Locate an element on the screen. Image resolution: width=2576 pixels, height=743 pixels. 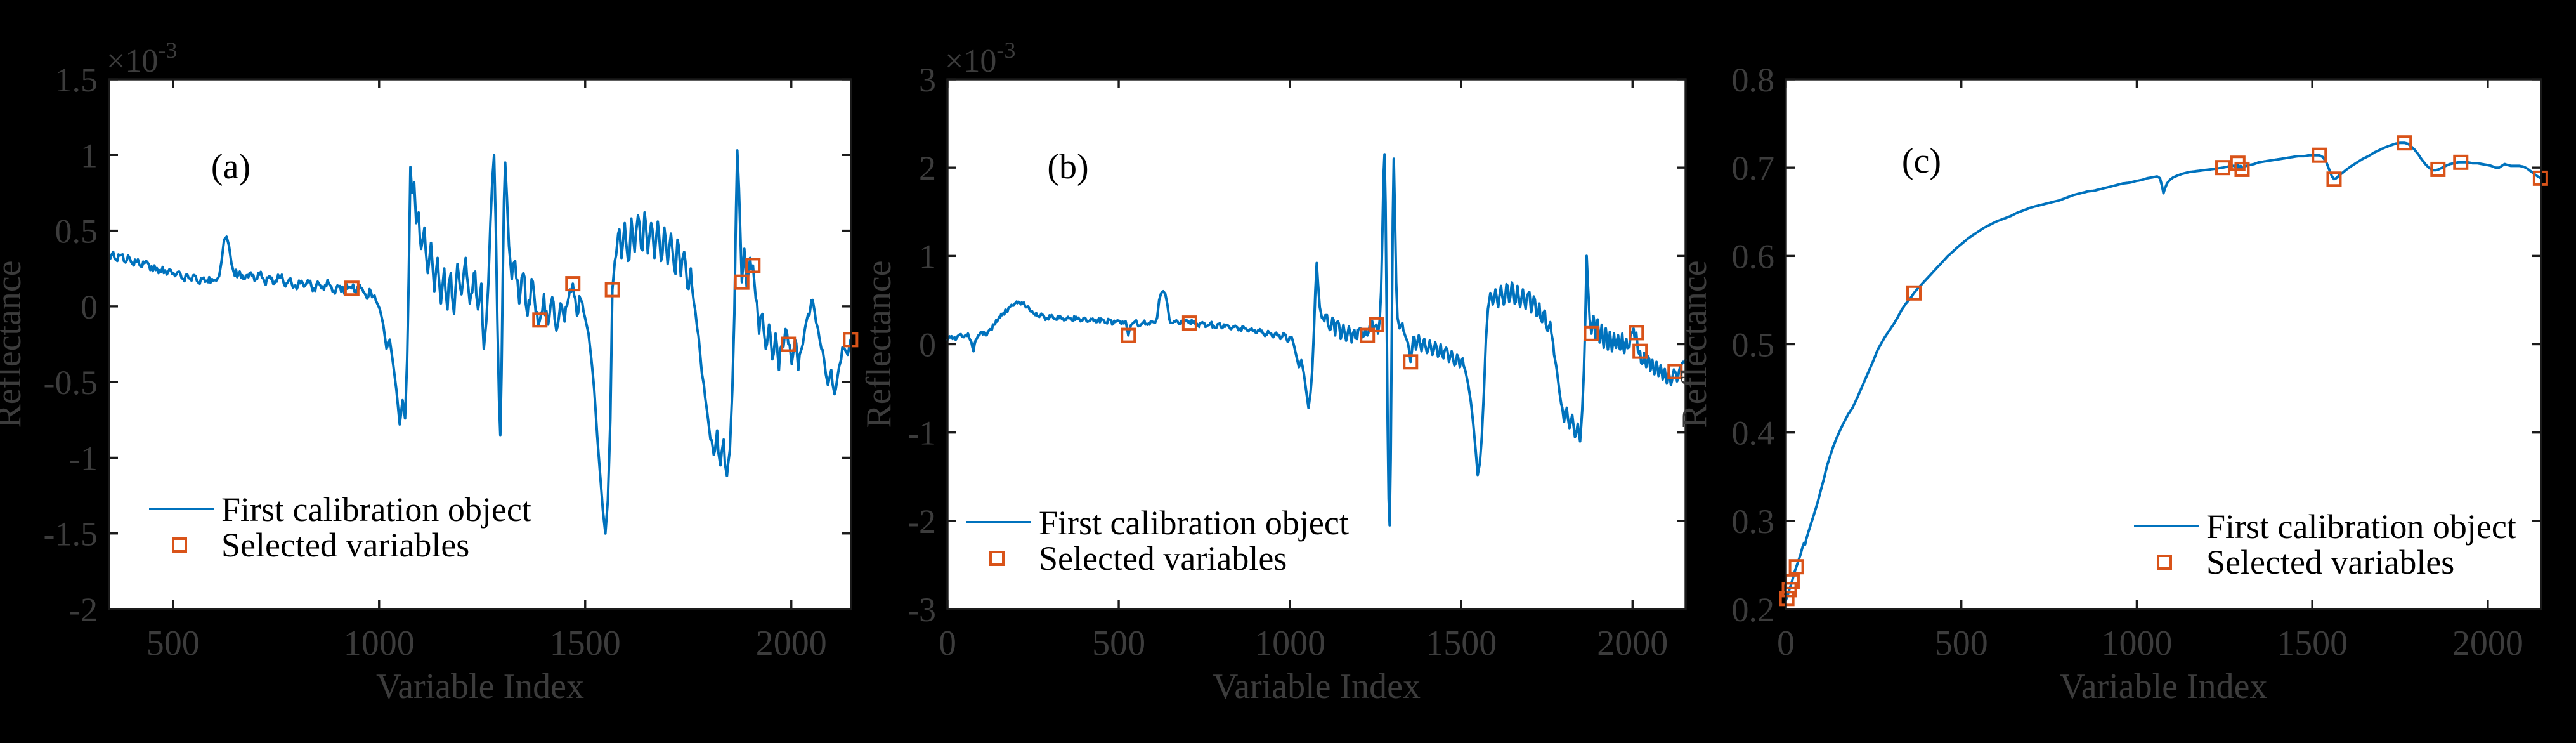
y-tick-label: -3 is located at coordinates (922, 610).